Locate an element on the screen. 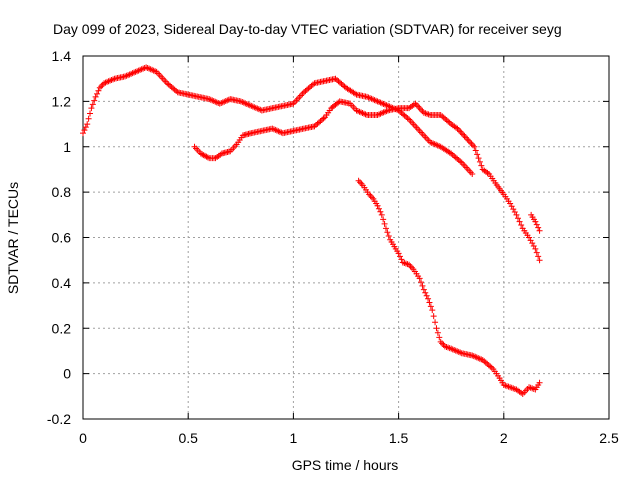 The image size is (640, 480). y-tick-label: -0.2 is located at coordinates (59, 419).